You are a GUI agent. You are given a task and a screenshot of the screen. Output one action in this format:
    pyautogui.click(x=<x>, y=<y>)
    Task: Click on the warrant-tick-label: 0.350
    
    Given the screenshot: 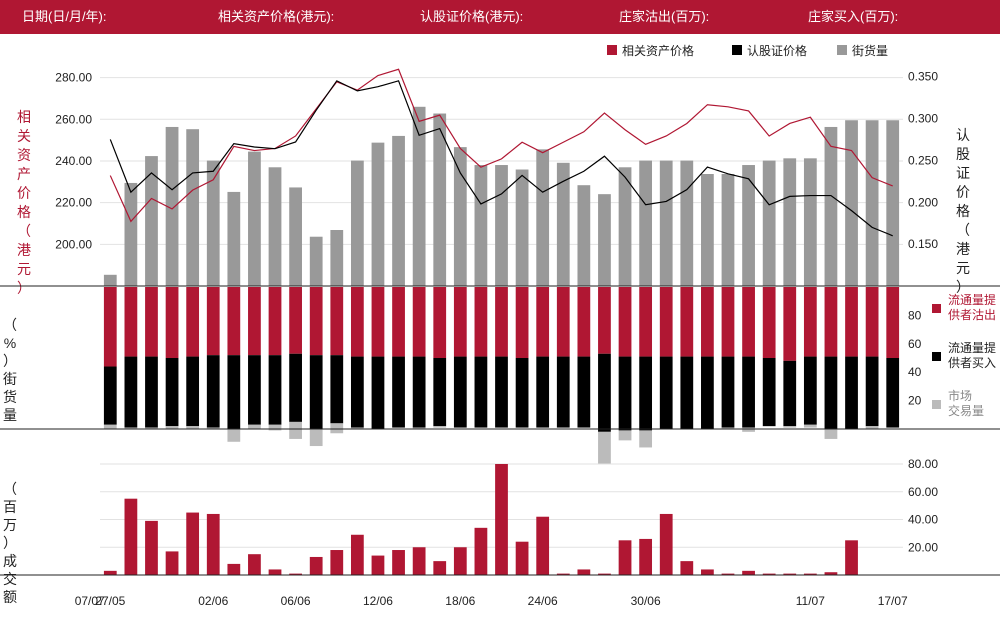 What is the action you would take?
    pyautogui.click(x=923, y=77)
    